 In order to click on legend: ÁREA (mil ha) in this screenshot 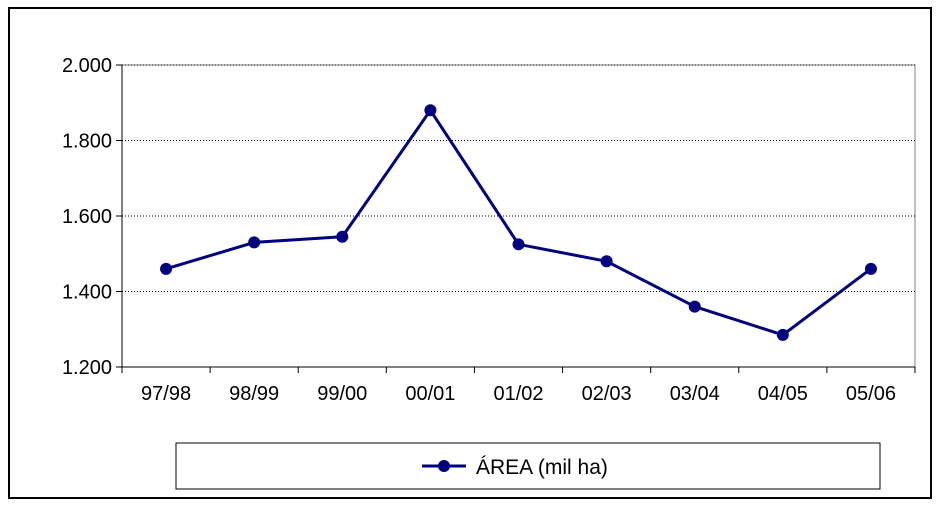, I will do `click(528, 466)`.